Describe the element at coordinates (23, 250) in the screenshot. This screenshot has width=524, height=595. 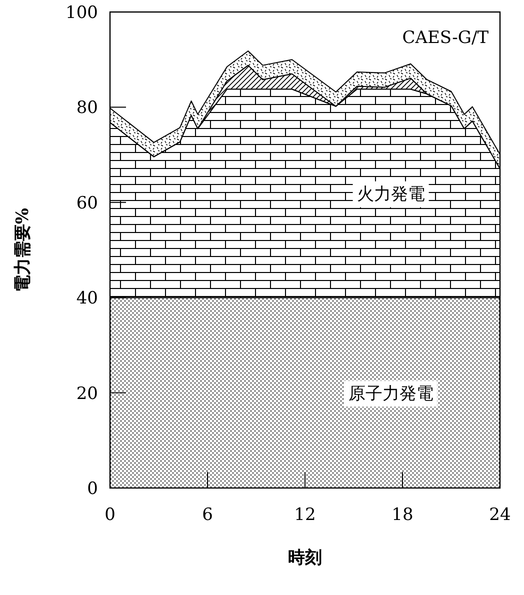
I see `y-axis-title: 電力需要%` at that location.